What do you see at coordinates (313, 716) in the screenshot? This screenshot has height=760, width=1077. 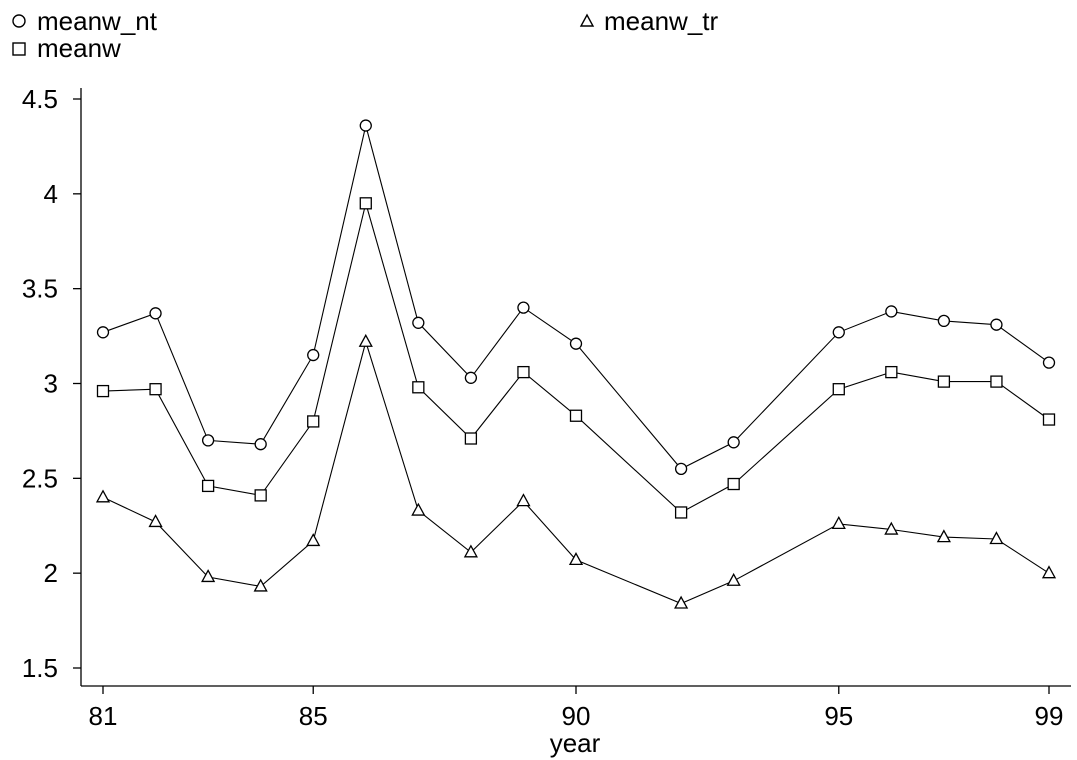 I see `x-tick-label: 85` at bounding box center [313, 716].